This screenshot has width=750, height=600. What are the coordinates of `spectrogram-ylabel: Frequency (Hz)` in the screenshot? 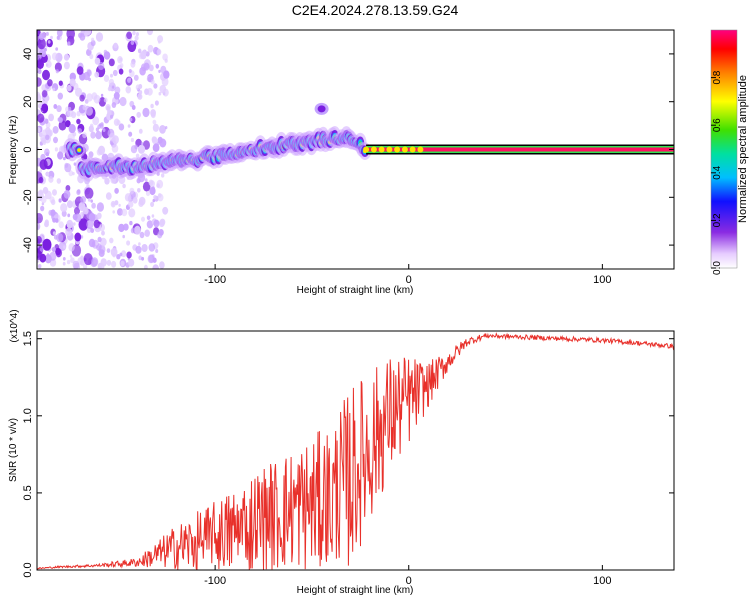 It's located at (13, 150).